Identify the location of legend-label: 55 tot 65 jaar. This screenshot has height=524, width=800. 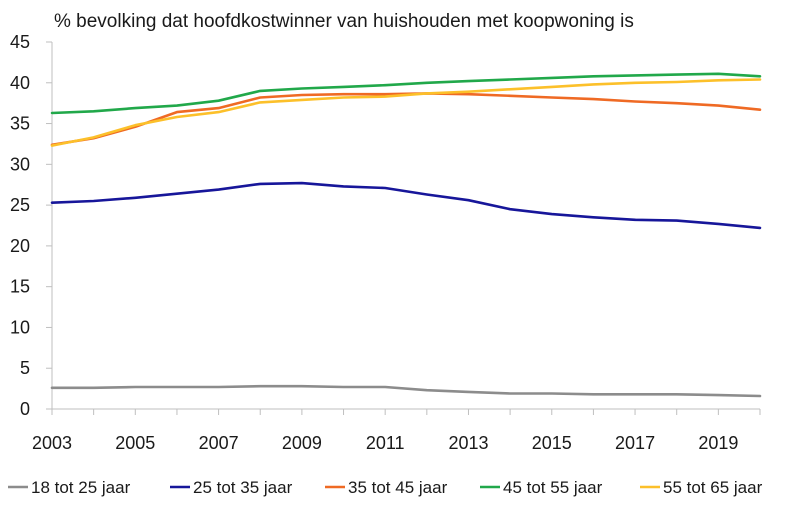
(713, 487).